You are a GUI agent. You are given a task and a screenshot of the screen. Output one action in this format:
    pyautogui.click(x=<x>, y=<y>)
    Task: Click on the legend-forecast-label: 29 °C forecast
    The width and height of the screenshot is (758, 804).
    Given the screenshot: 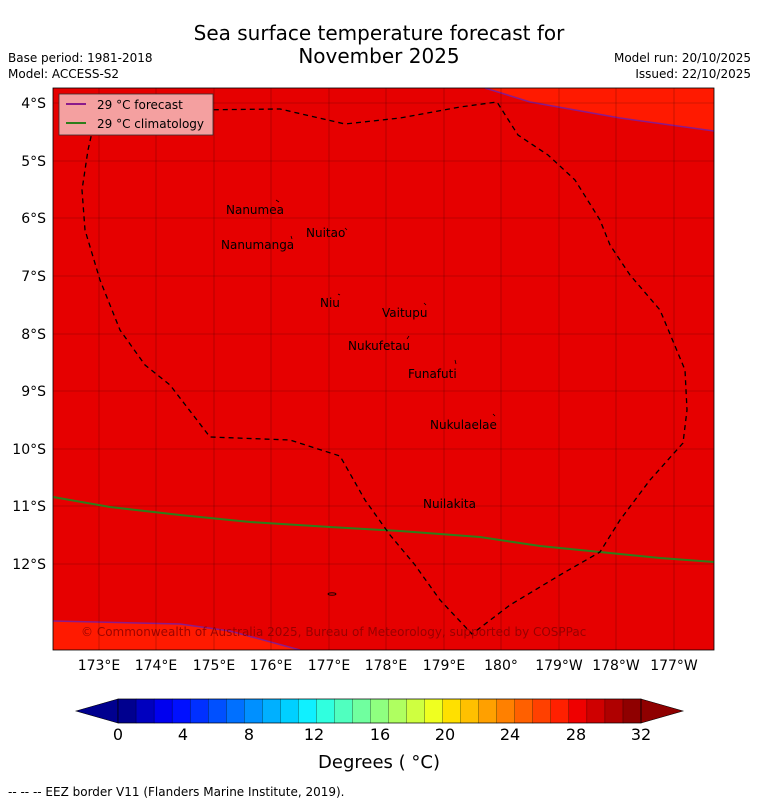 What is the action you would take?
    pyautogui.click(x=140, y=105)
    